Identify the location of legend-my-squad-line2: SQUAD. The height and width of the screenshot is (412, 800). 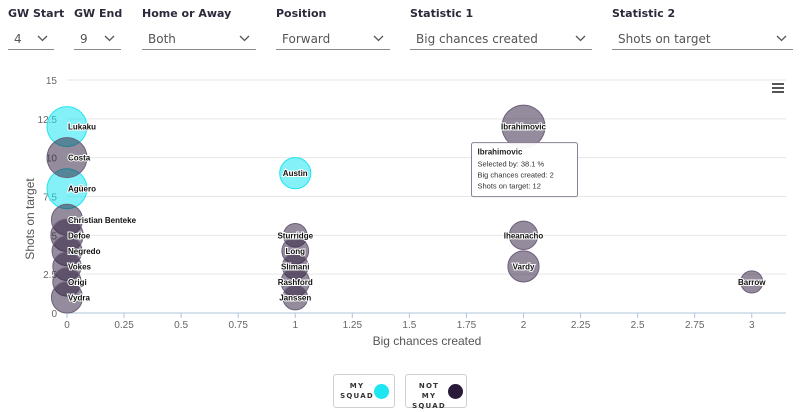
(357, 396).